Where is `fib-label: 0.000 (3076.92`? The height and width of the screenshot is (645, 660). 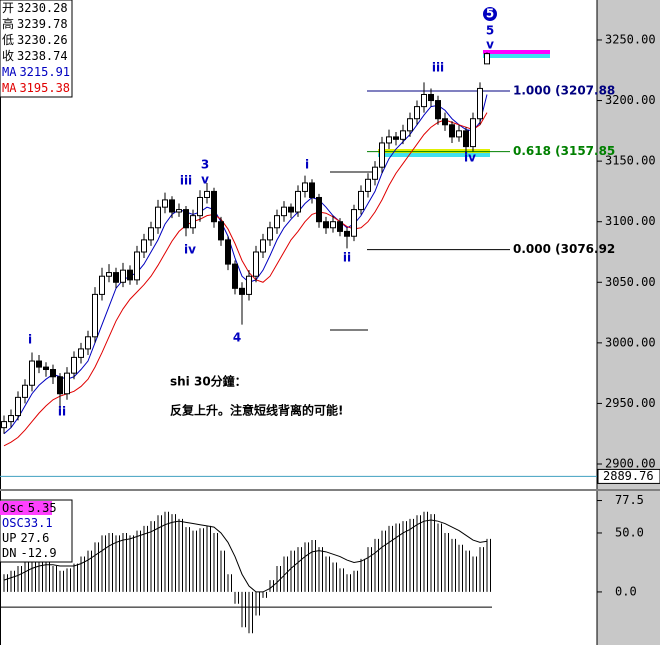
fib-label: 0.000 (3076.92 is located at coordinates (564, 249).